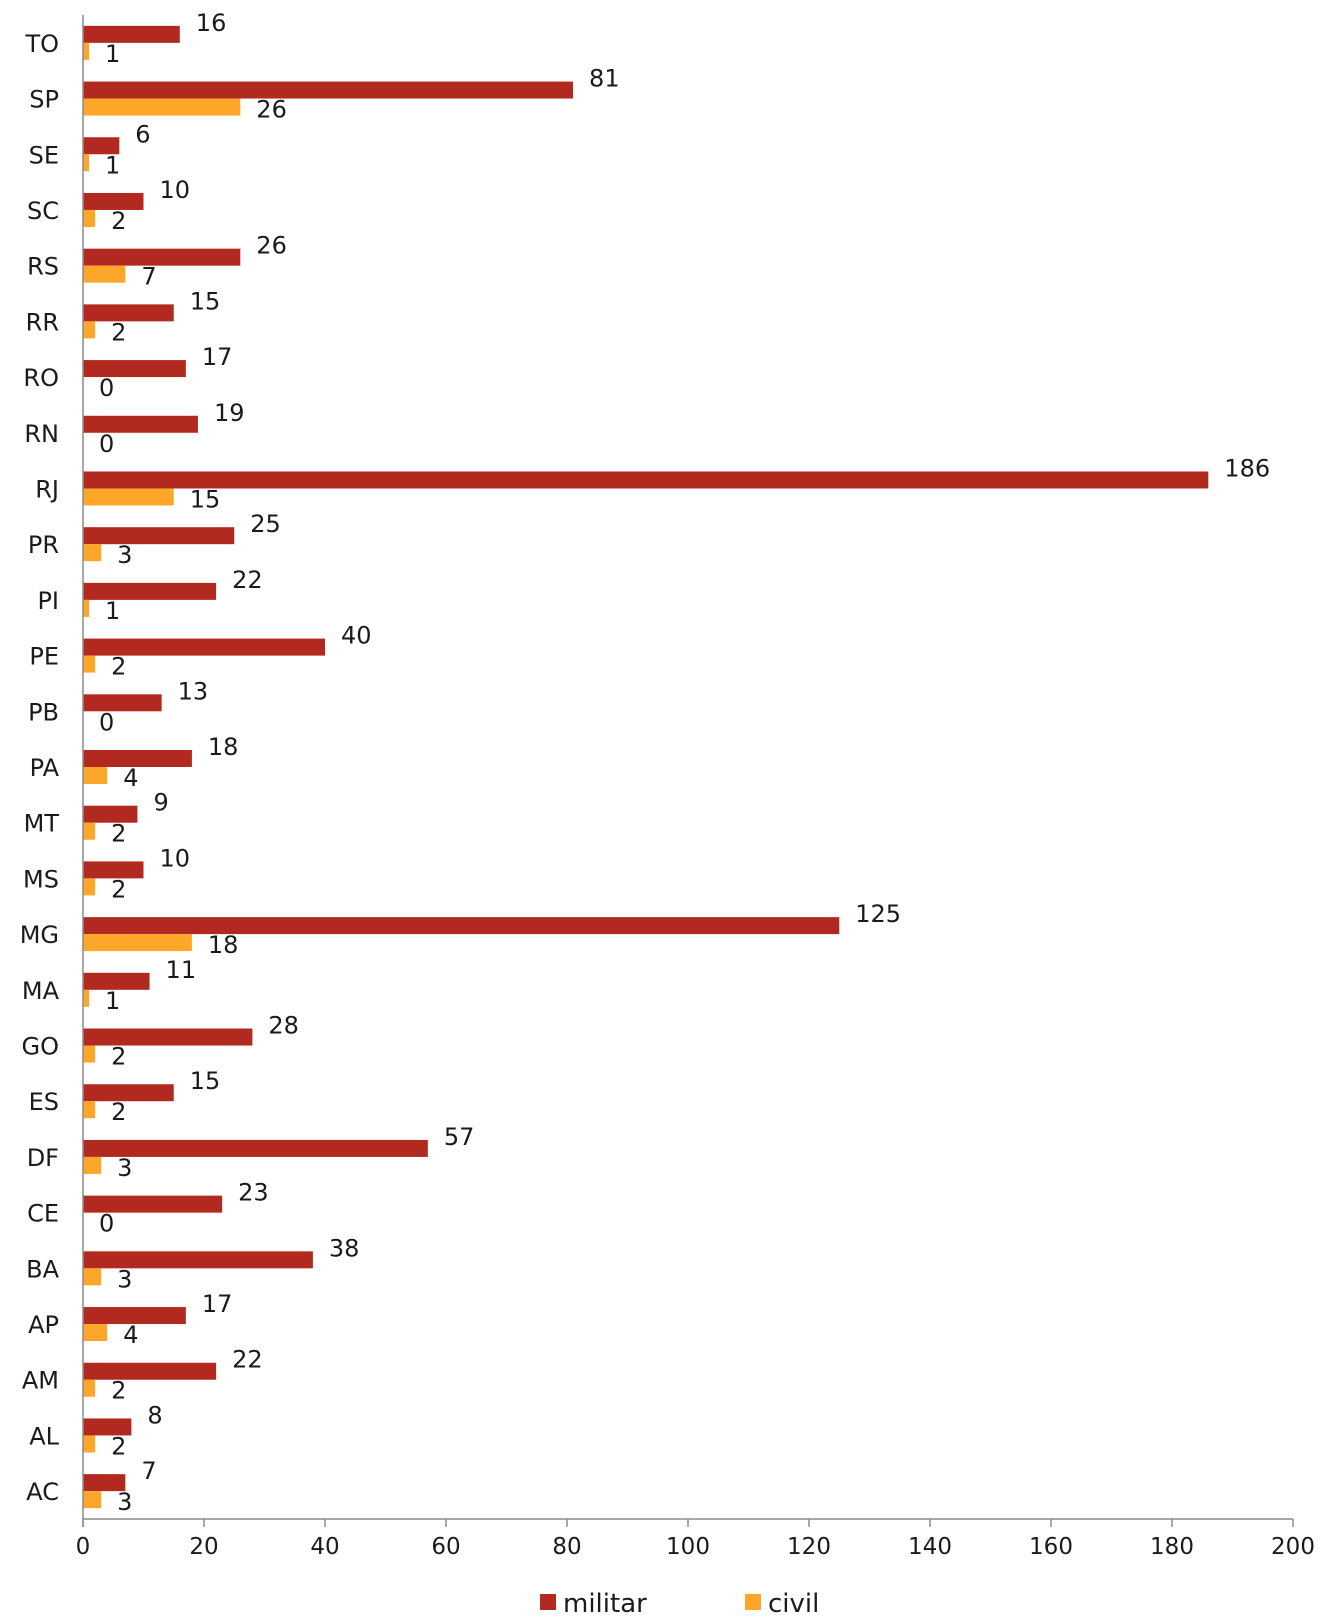  What do you see at coordinates (41, 44) in the screenshot?
I see `category-label: TO` at bounding box center [41, 44].